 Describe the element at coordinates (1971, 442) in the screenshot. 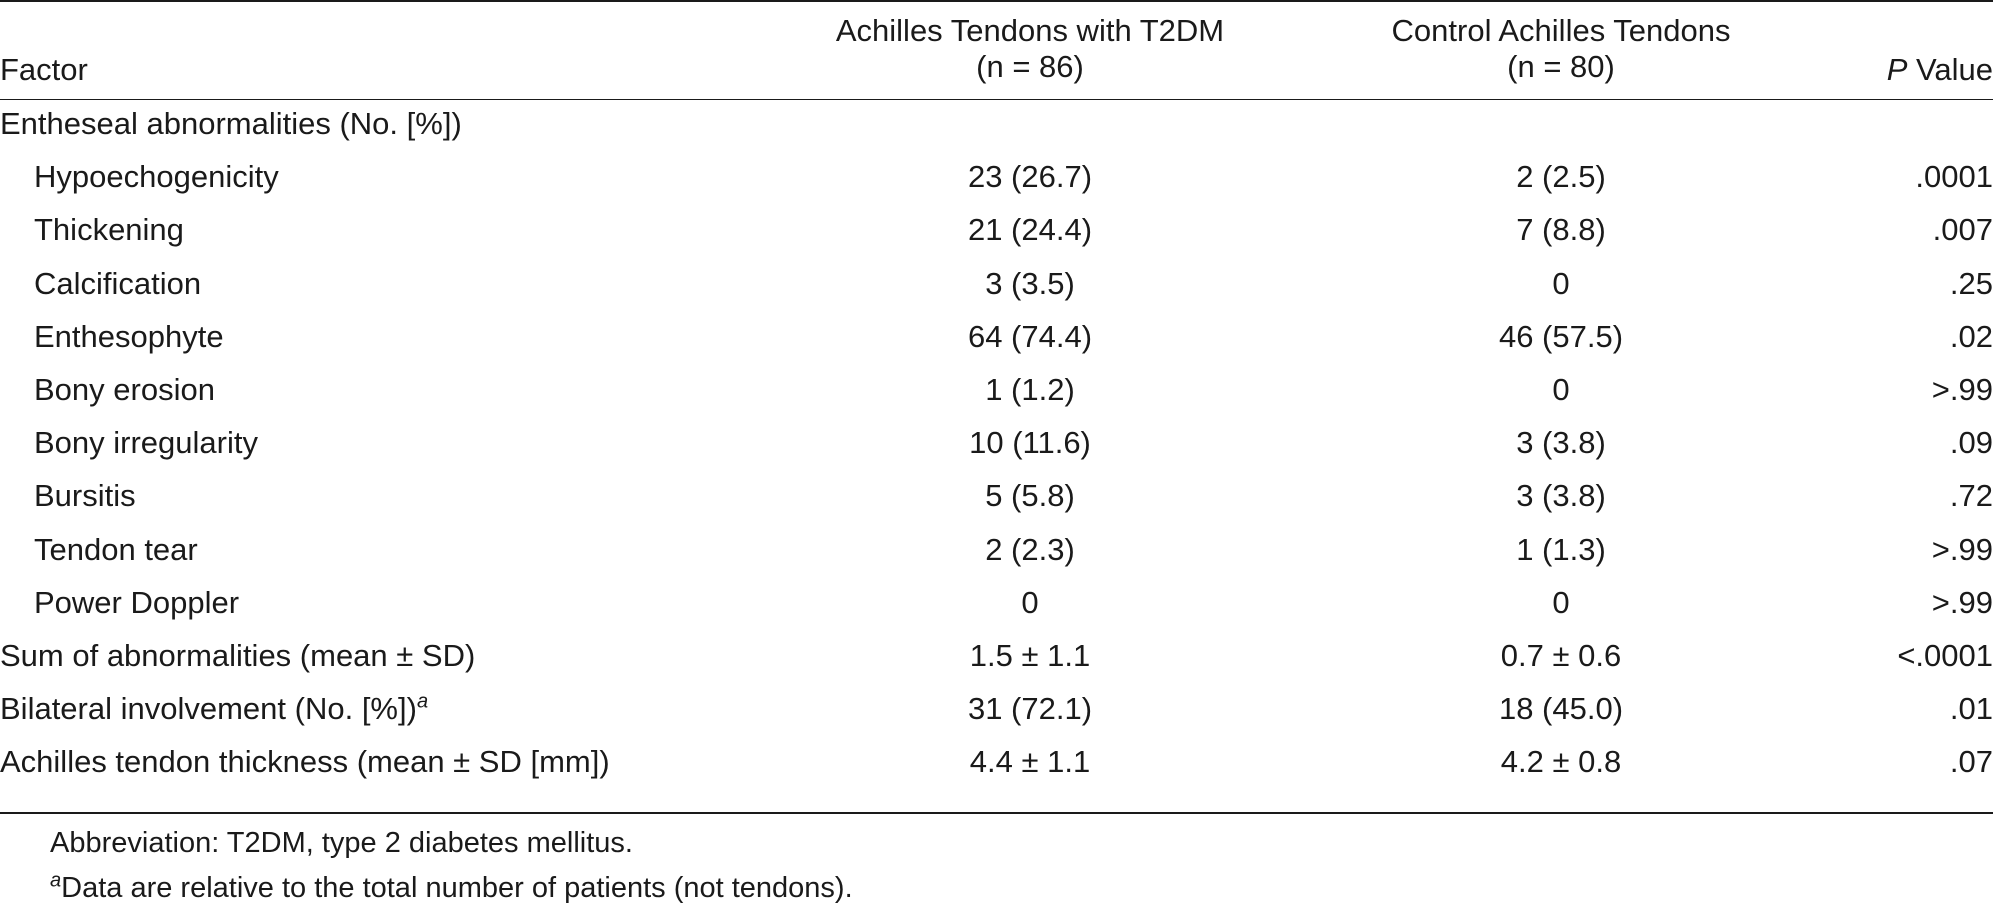

I see `cell-pvalue: .09` at that location.